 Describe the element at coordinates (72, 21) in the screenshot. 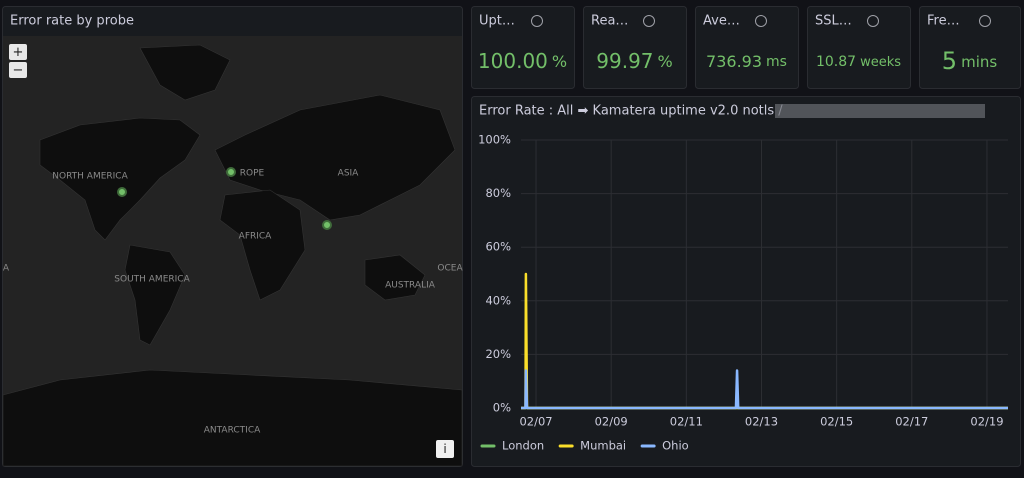

I see `map-title: Error rate by probe` at that location.